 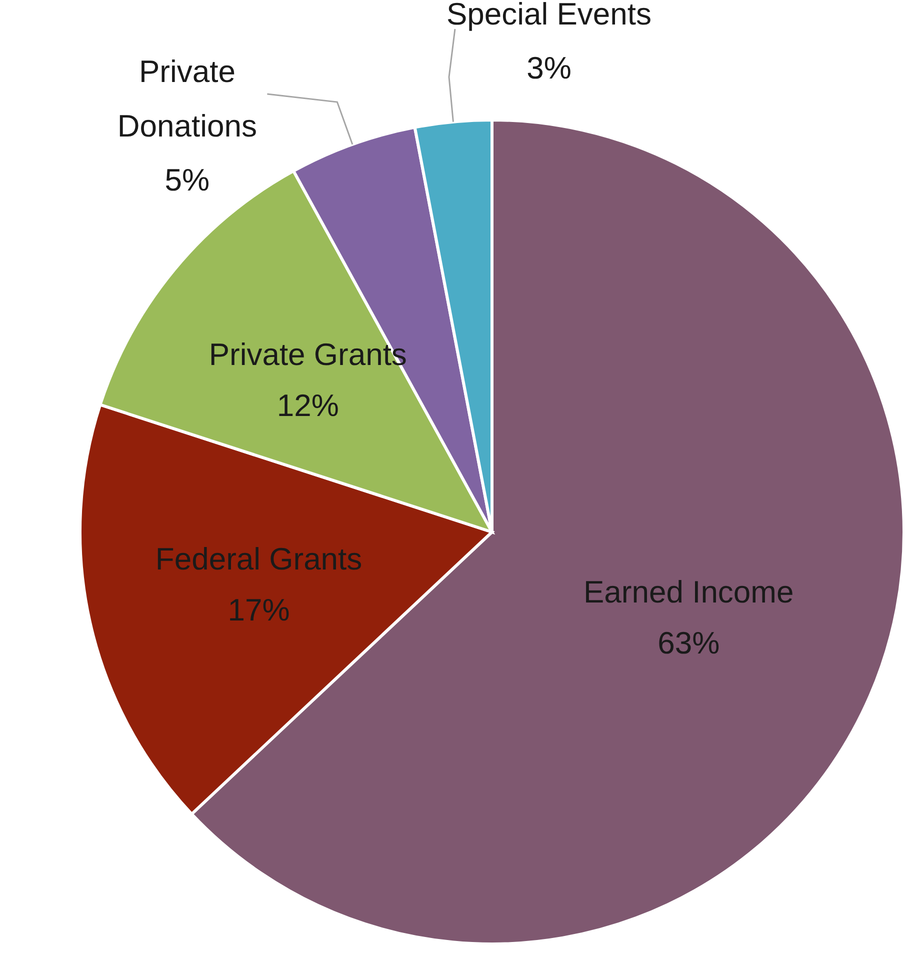 What do you see at coordinates (258, 558) in the screenshot?
I see `slice-label: Federal Grants` at bounding box center [258, 558].